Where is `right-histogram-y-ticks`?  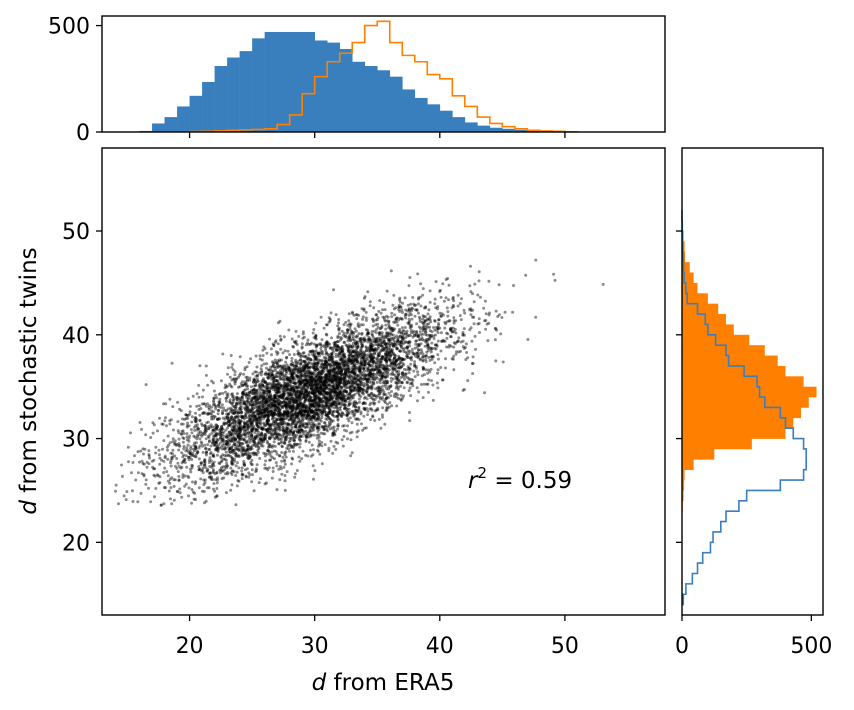
right-histogram-y-ticks is located at coordinates (679, 387).